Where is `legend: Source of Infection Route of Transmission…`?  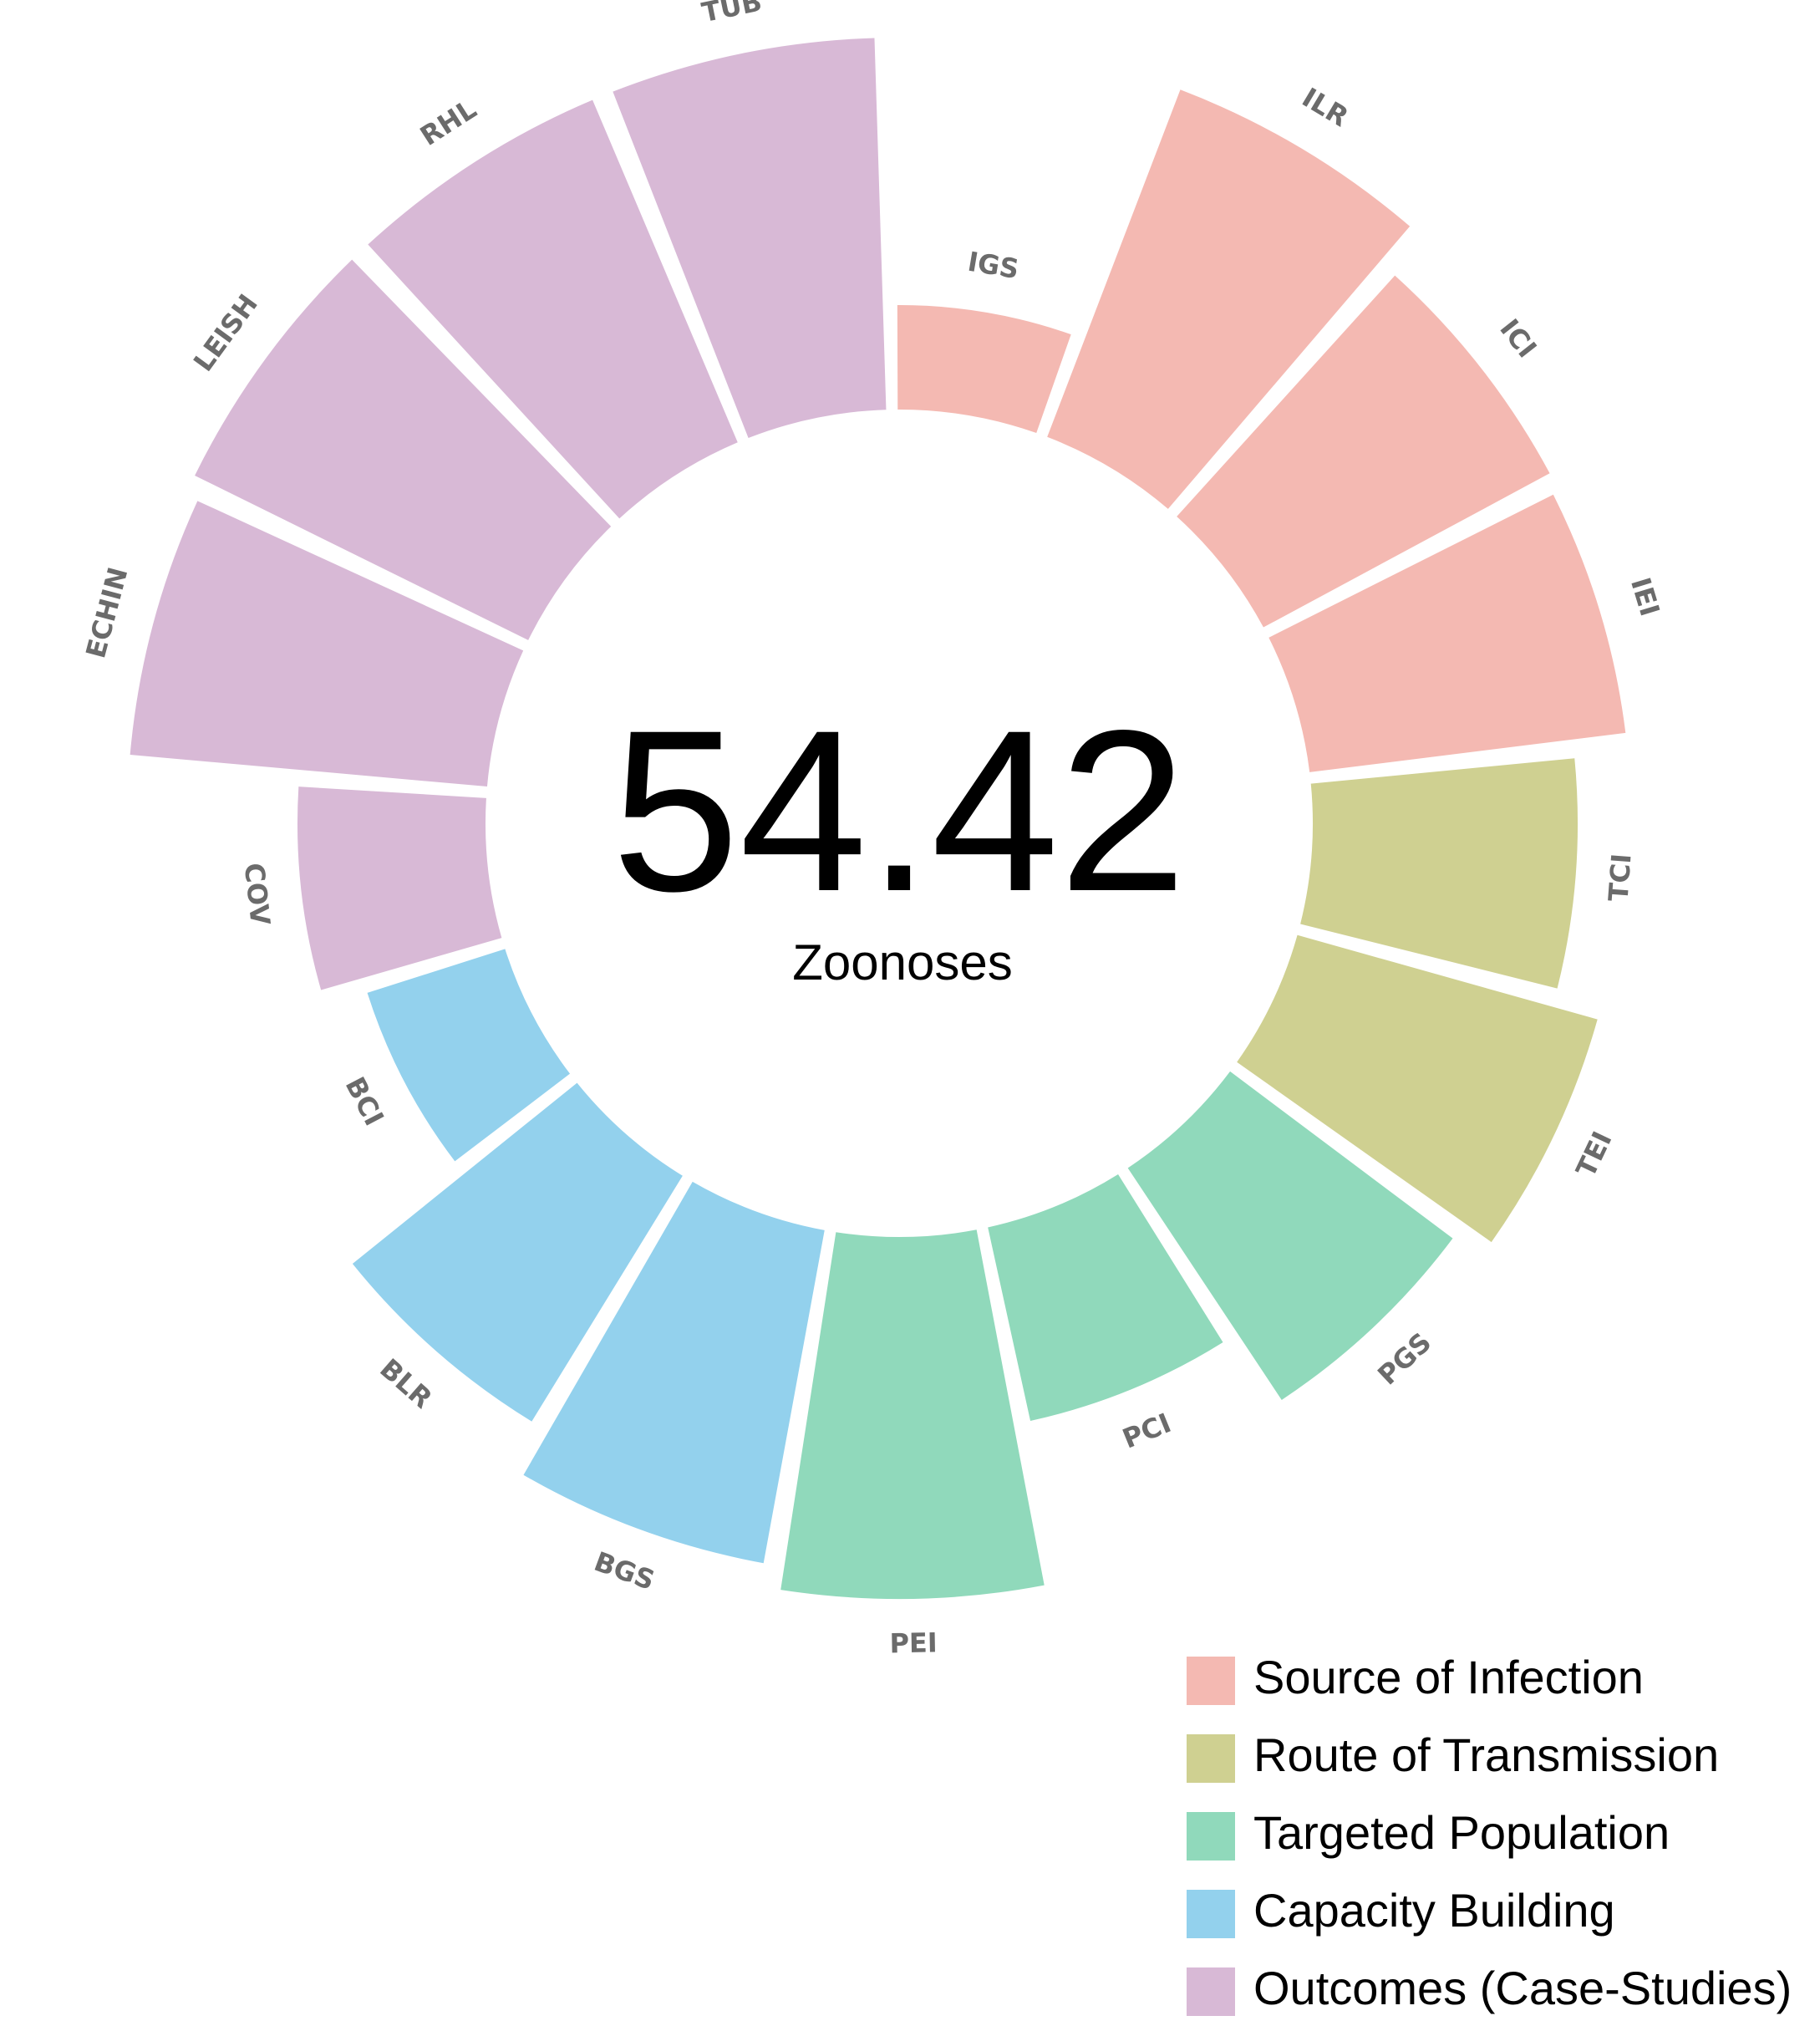 legend: Source of Infection Route of Transmission… is located at coordinates (1489, 1833).